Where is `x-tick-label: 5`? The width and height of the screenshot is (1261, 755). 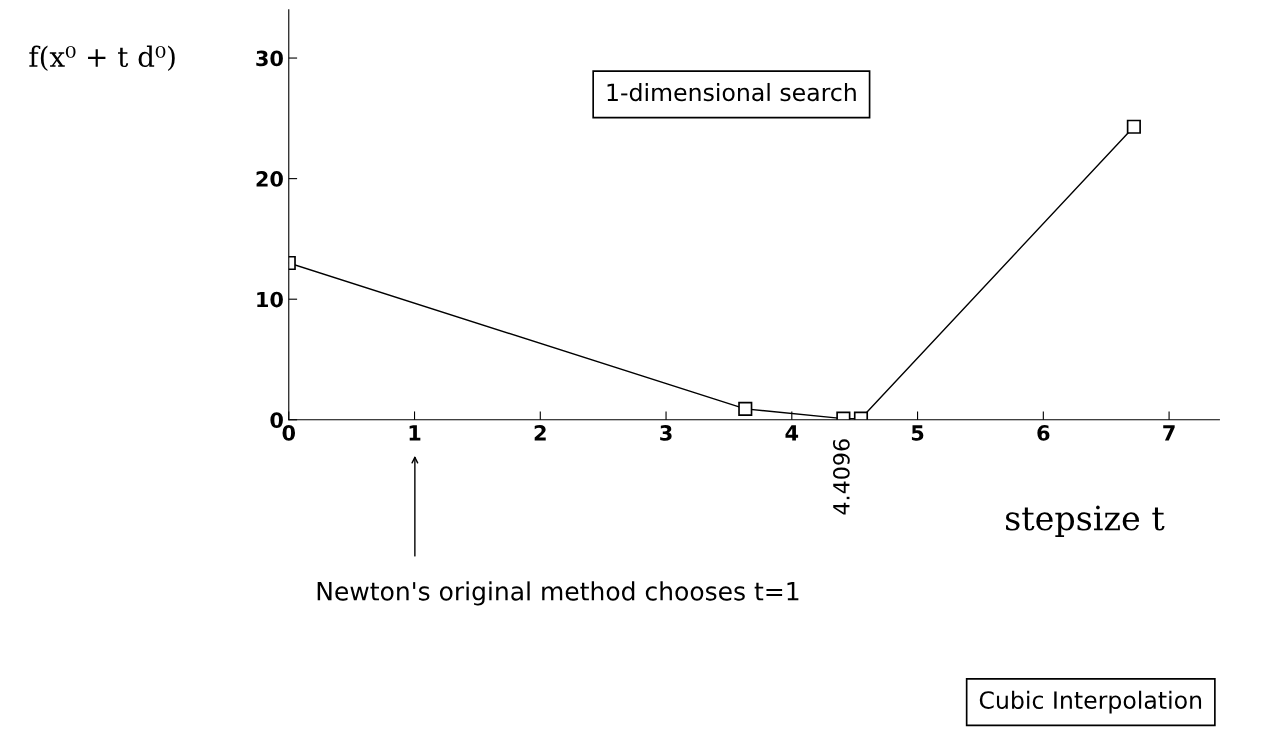
x-tick-label: 5 is located at coordinates (917, 433).